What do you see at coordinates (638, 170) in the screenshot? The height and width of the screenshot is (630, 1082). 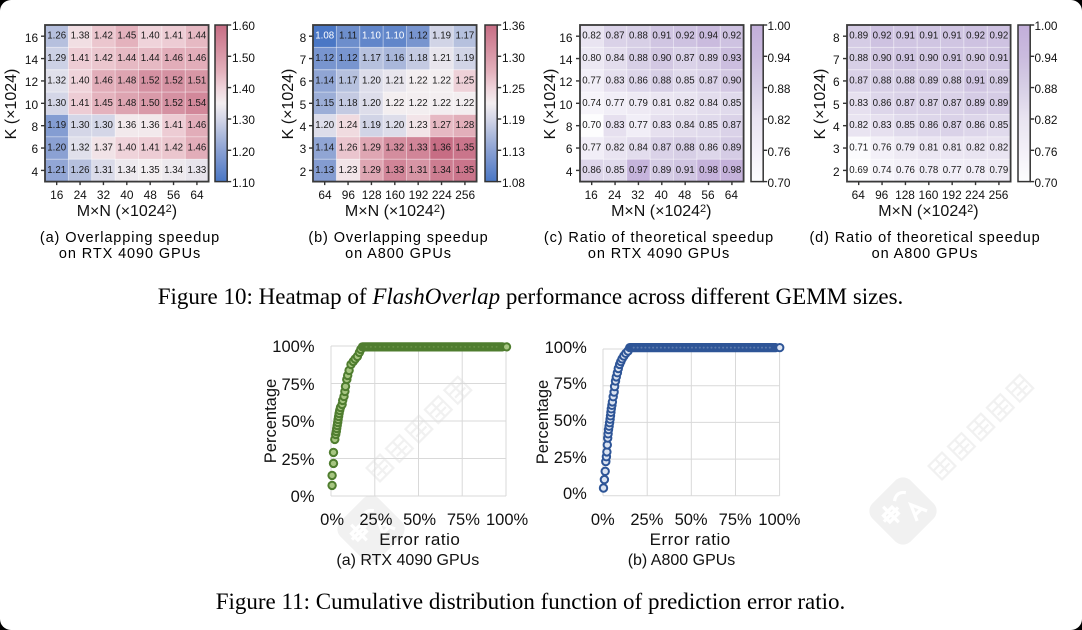 I see `svg-text: 0.97` at bounding box center [638, 170].